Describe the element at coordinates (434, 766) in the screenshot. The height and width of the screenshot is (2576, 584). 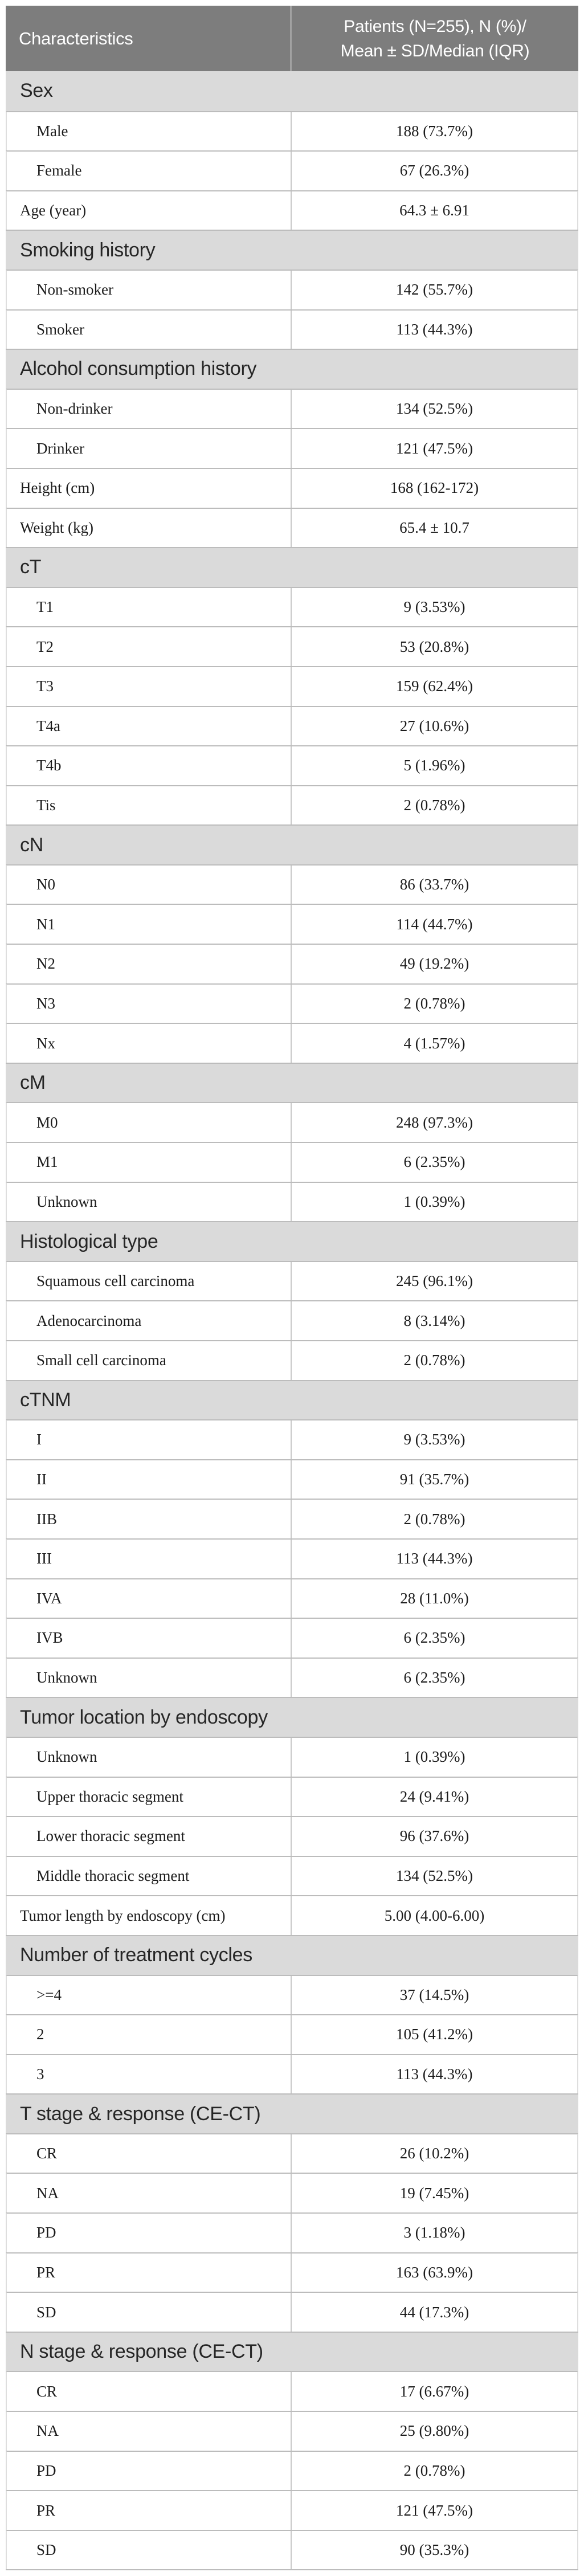
I see `row-value: 5 (1.96%)` at that location.